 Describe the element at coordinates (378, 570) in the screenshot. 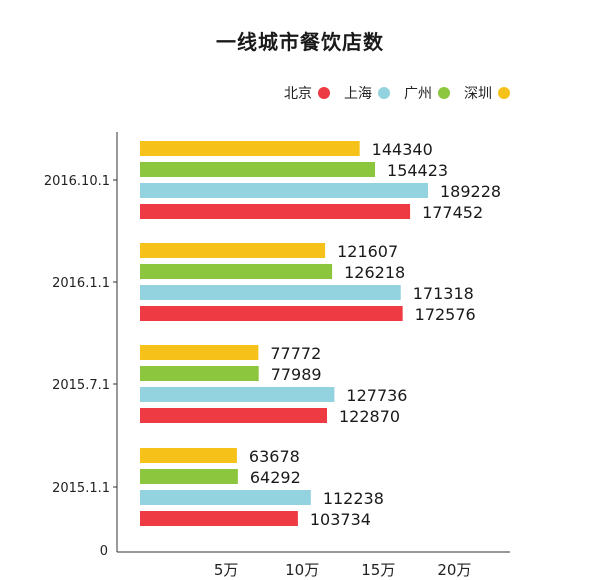

I see `x-tick-label: 15万` at that location.